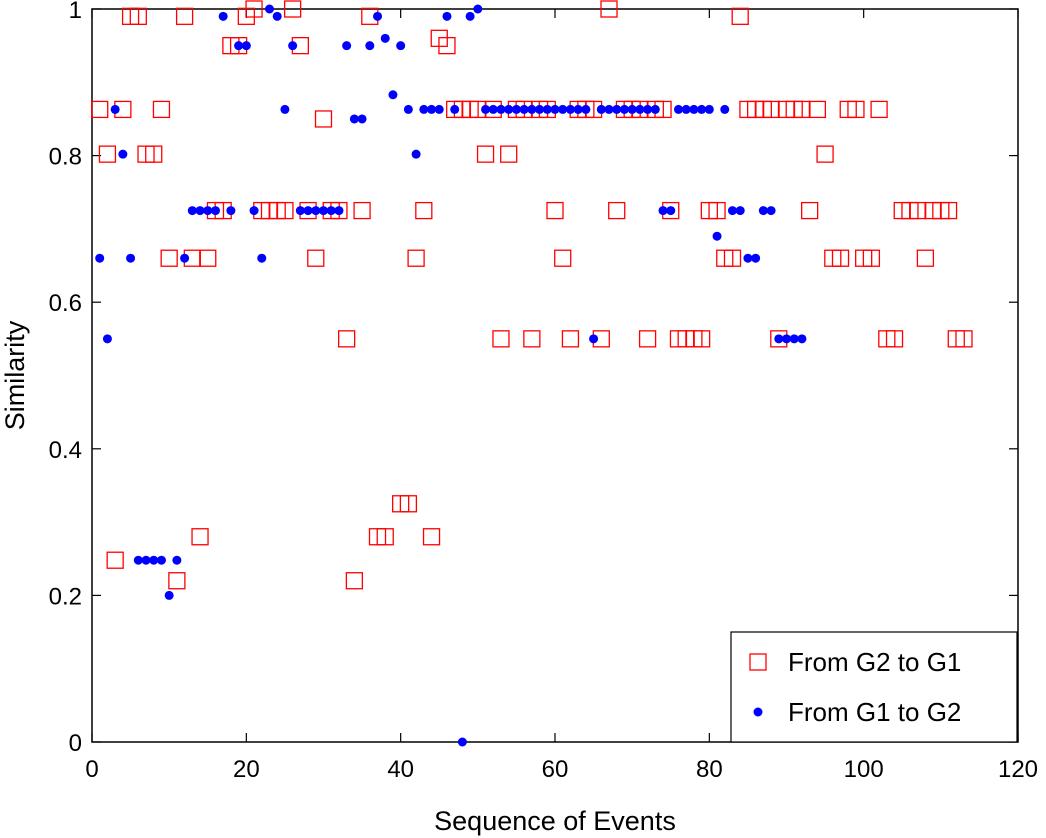 The image size is (1046, 838). I want to click on x-tick-label: 0, so click(91, 769).